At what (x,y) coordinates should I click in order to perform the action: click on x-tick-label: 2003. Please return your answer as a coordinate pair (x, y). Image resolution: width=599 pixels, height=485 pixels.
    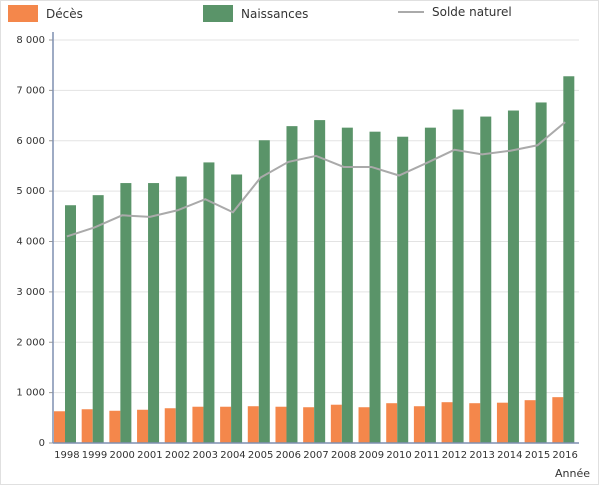
    Looking at the image, I should click on (205, 455).